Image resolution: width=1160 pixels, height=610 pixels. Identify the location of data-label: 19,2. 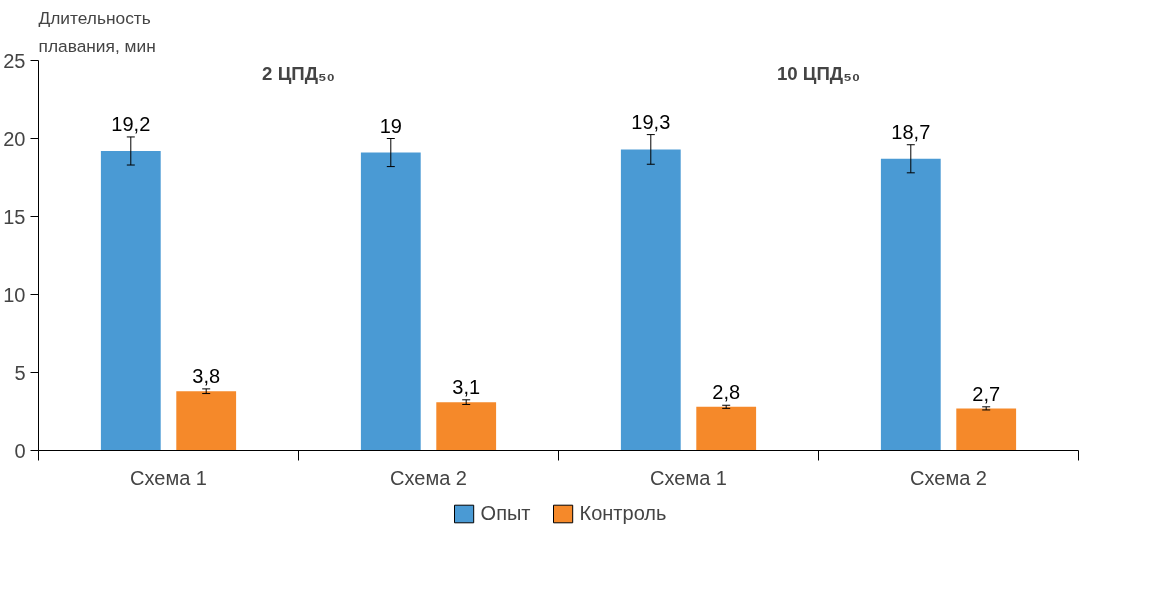
(131, 123).